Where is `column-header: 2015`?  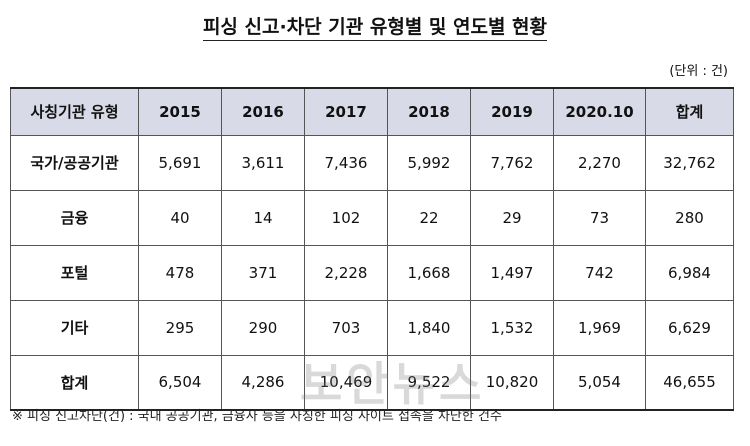
column-header: 2015 is located at coordinates (180, 111).